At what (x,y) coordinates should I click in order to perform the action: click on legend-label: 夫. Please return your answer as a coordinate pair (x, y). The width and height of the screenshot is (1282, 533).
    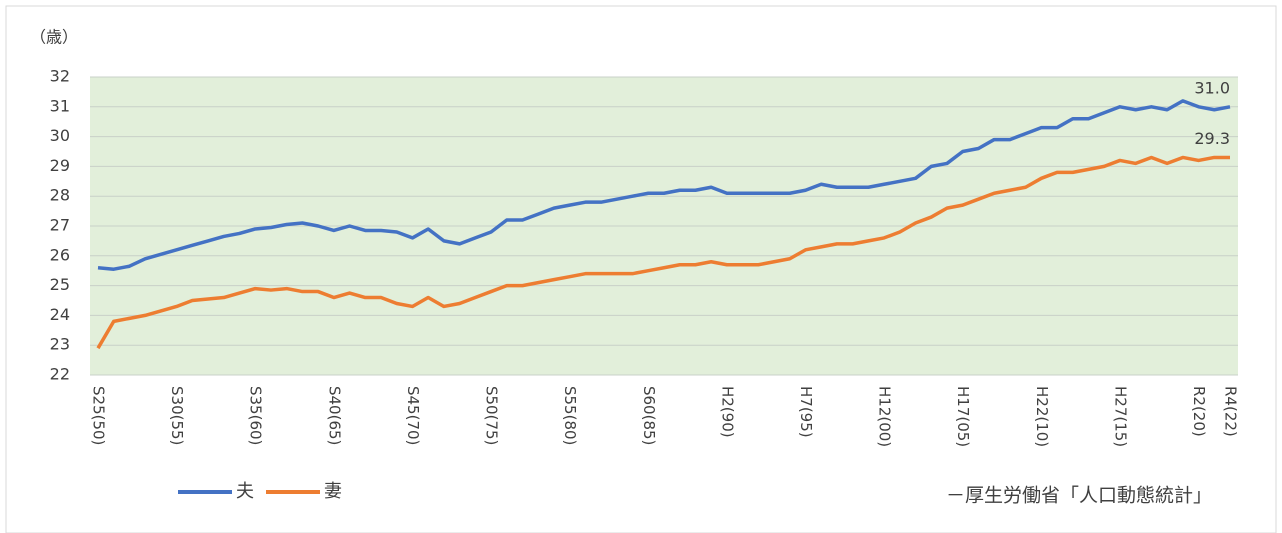
    Looking at the image, I should click on (245, 491).